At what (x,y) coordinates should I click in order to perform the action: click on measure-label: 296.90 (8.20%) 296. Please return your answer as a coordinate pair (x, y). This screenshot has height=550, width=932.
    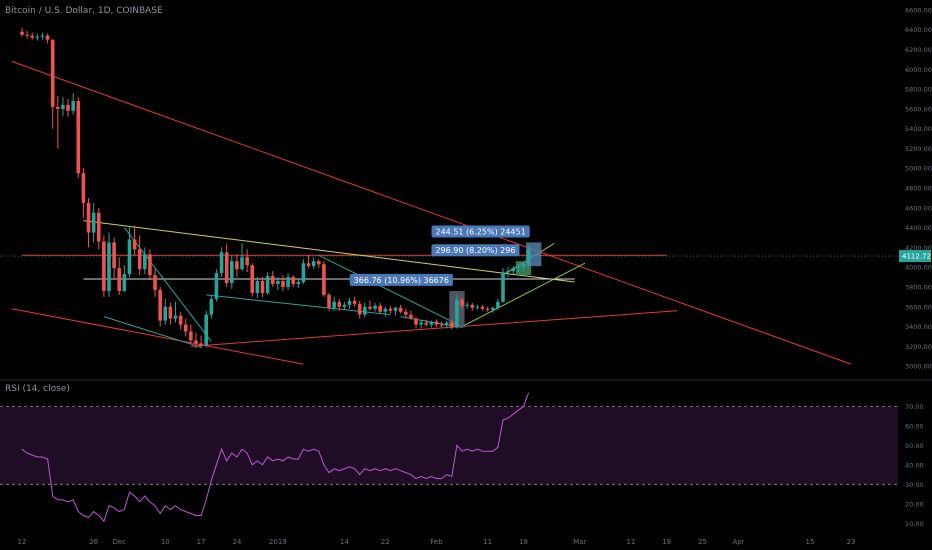
    Looking at the image, I should click on (475, 250).